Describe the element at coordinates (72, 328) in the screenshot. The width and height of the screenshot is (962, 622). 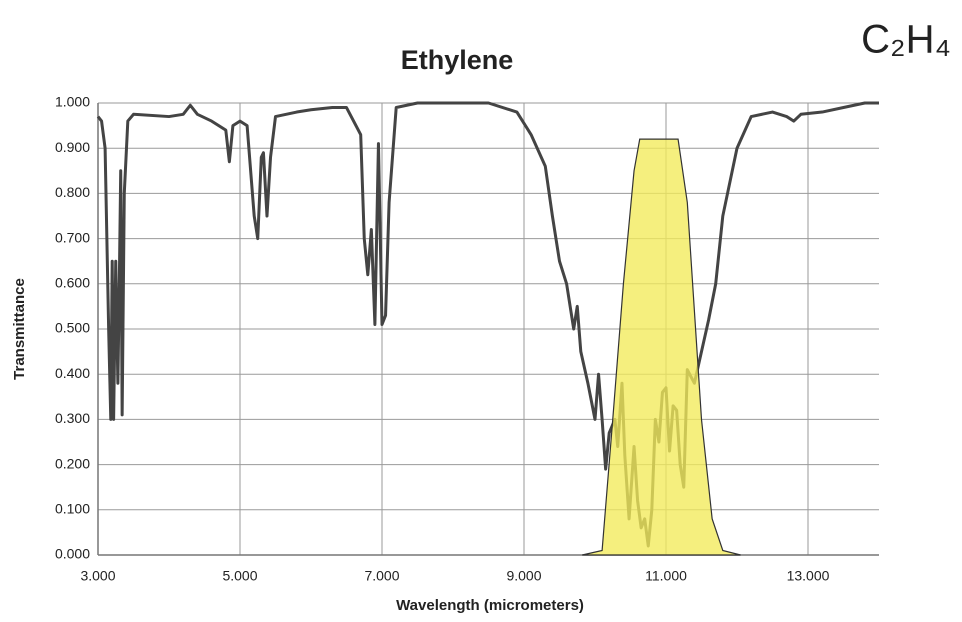
I see `y-tick-label: 0.500` at that location.